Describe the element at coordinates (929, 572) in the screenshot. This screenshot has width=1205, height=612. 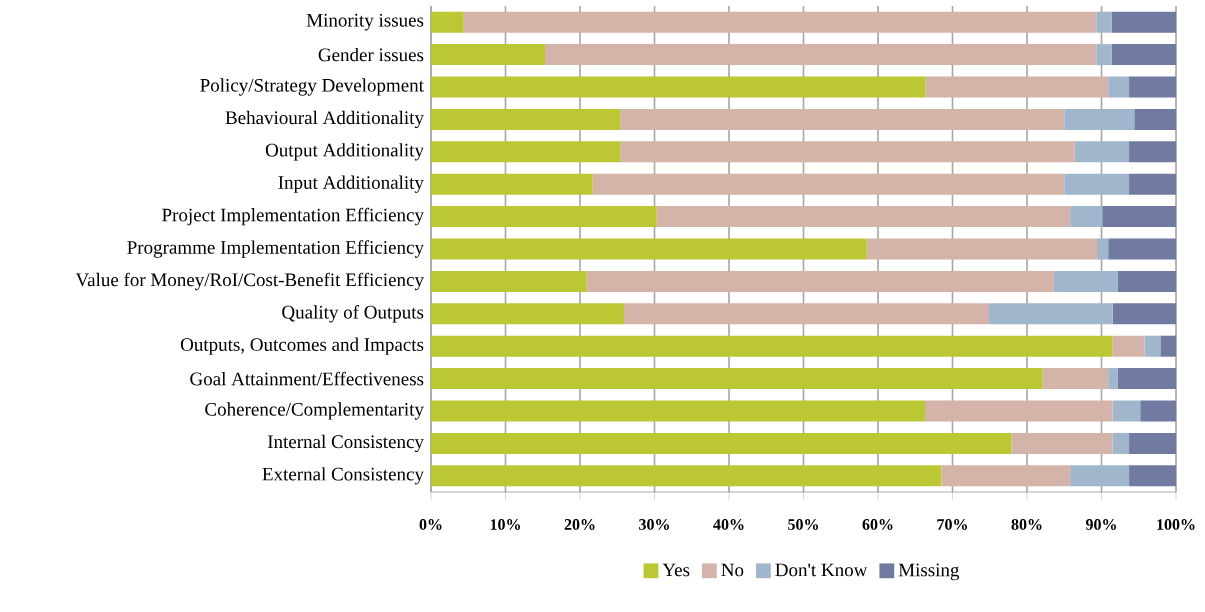
I see `legend-label: Missing` at that location.